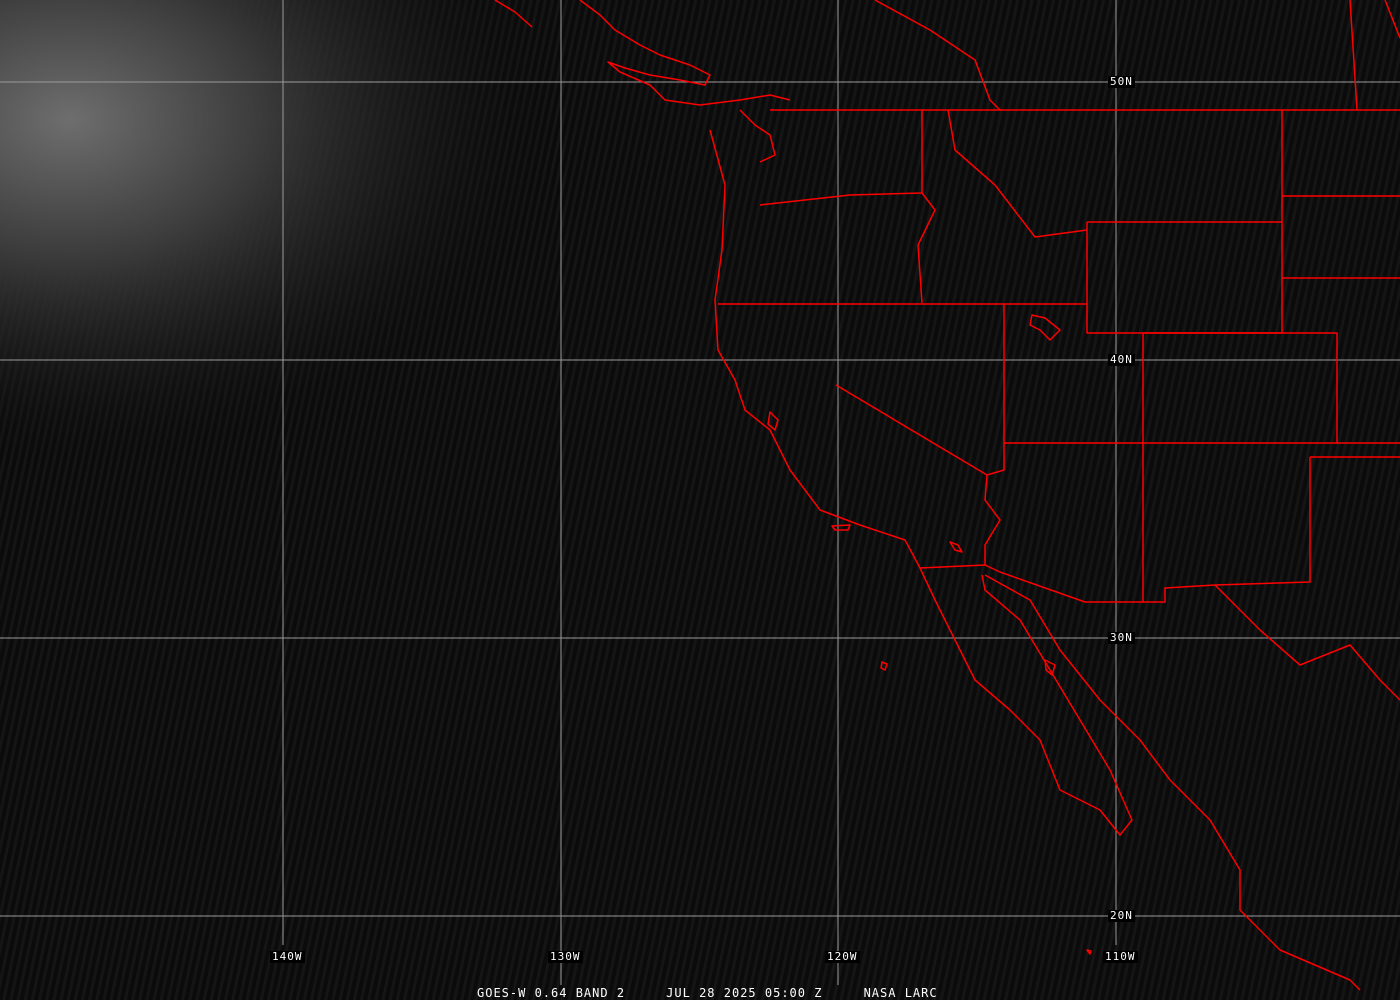 Image resolution: width=1400 pixels, height=1000 pixels. What do you see at coordinates (1017, 173) in the screenshot?
I see `id-mt-border` at bounding box center [1017, 173].